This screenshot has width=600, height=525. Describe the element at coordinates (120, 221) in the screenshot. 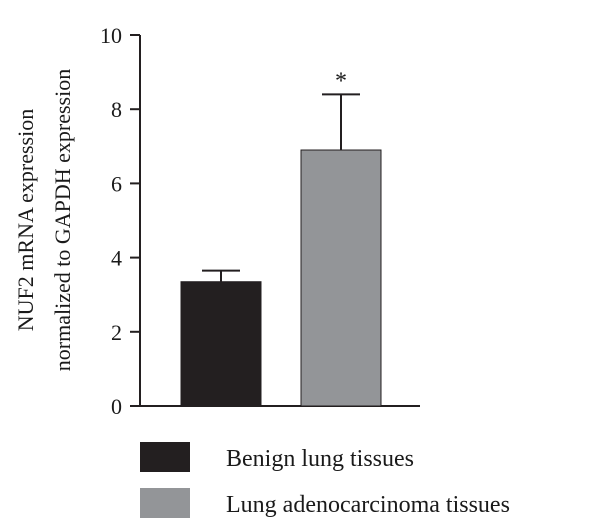

I see `y-ticks: 0 2 4 6 8 10` at that location.